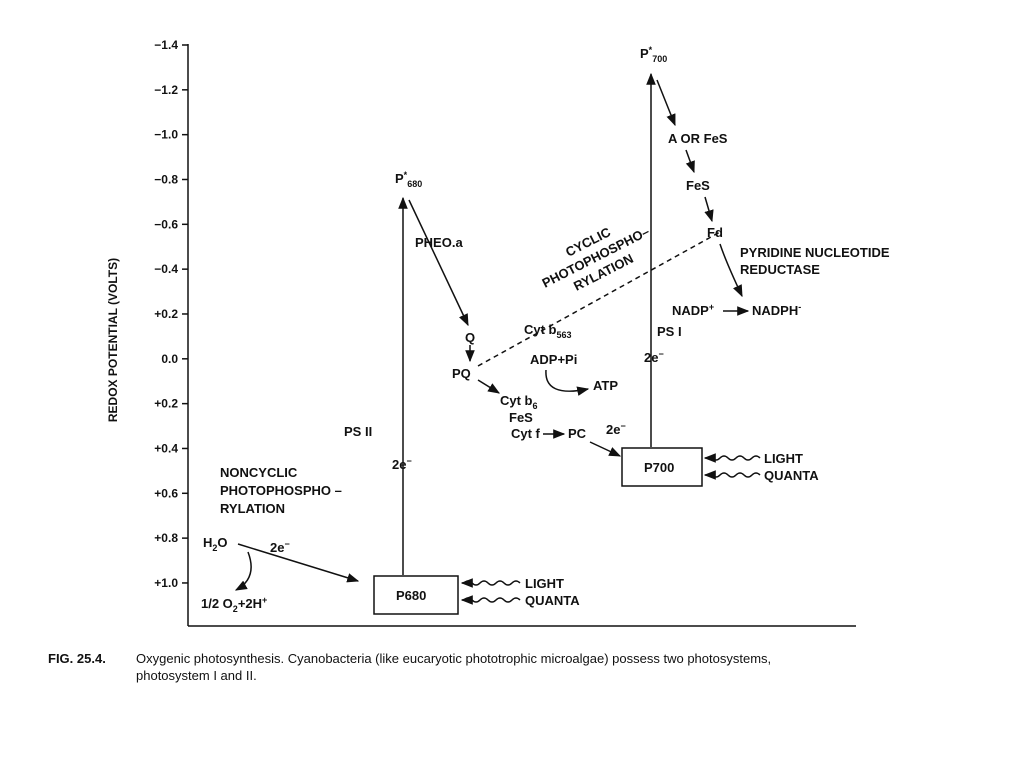  I want to click on label-sup: *, so click(651, 50).